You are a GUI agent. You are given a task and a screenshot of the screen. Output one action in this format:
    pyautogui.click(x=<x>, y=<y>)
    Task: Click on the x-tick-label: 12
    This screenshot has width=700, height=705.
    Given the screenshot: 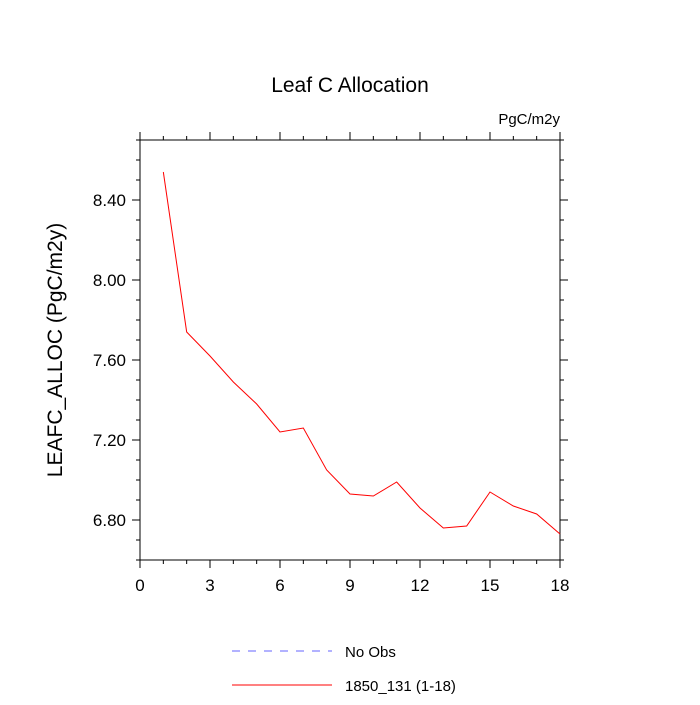 What is the action you would take?
    pyautogui.click(x=420, y=585)
    